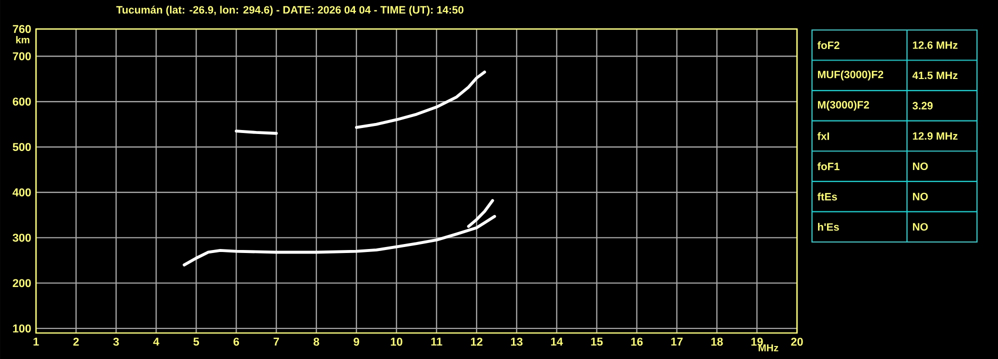  What do you see at coordinates (677, 342) in the screenshot?
I see `x-tick-label: 17` at bounding box center [677, 342].